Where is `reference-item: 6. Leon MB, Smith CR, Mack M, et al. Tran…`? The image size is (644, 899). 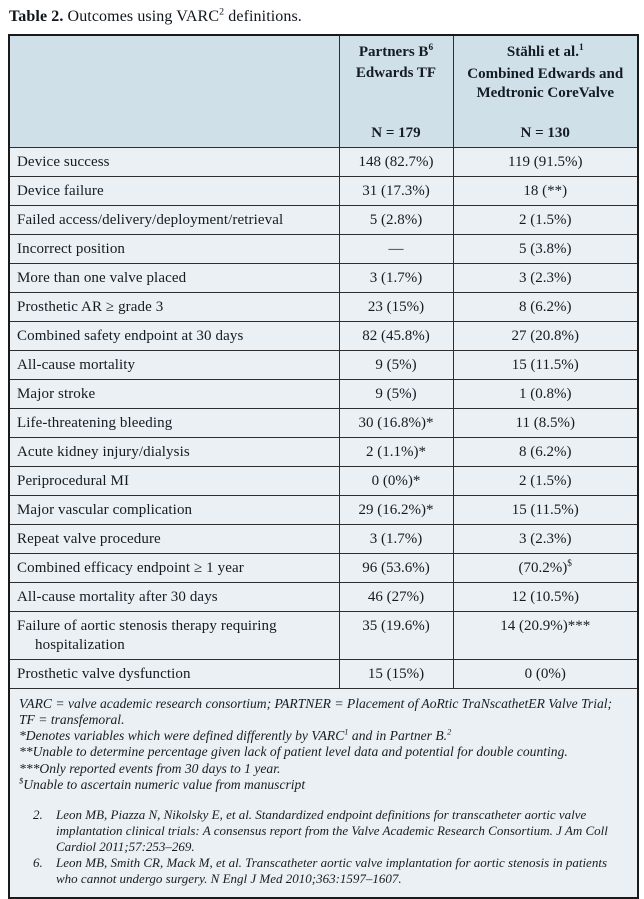 reference-item: 6. Leon MB, Smith CR, Mack M, et al. Tran… is located at coordinates (323, 871).